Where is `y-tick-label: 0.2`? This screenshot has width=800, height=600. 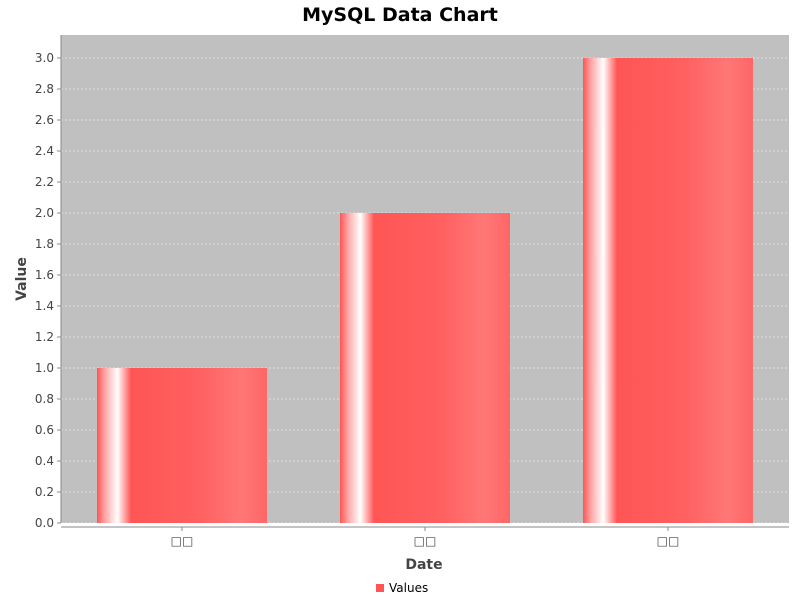
y-tick-label: 0.2 is located at coordinates (44, 492).